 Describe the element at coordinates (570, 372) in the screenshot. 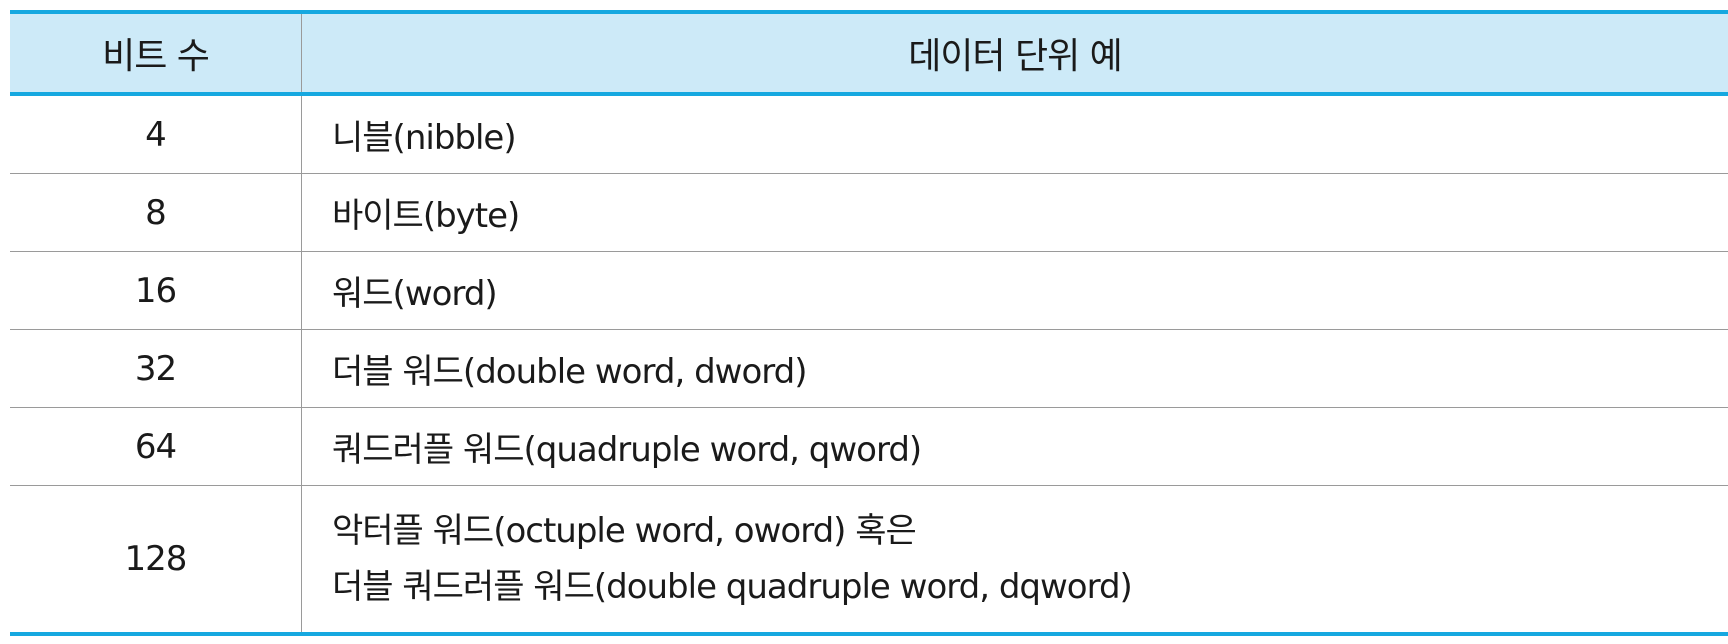

I see `unit-cell: 더블 워드(double word, dword)` at that location.